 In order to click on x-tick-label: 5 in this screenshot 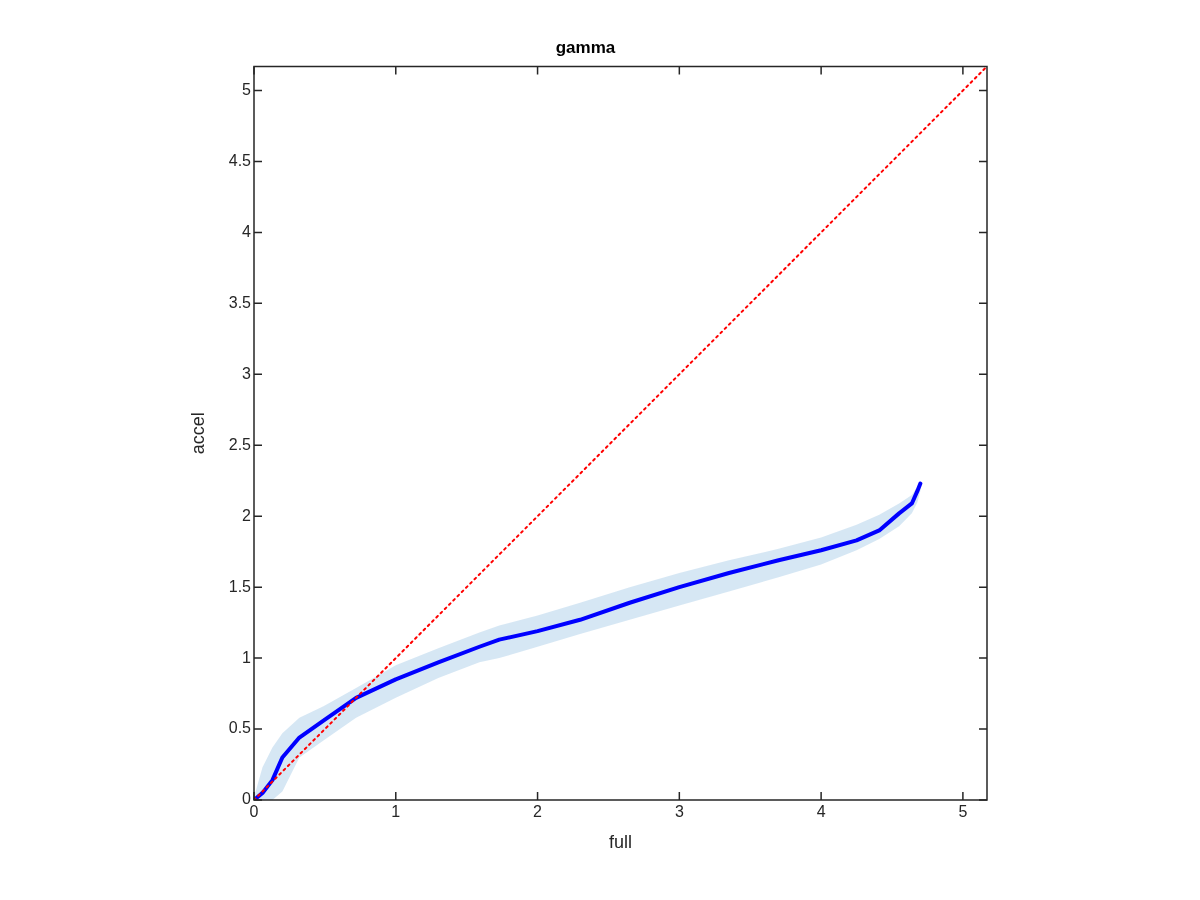, I will do `click(963, 812)`.